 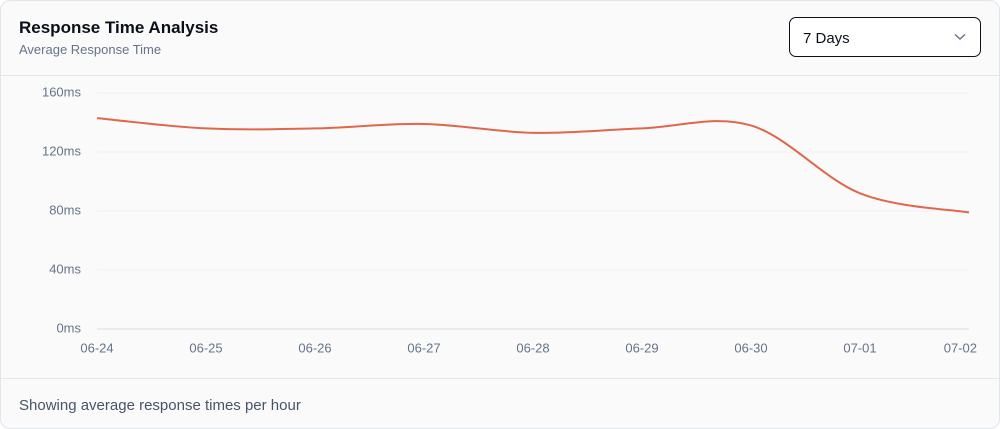 I want to click on y-tick-label: 120ms, so click(x=62, y=150).